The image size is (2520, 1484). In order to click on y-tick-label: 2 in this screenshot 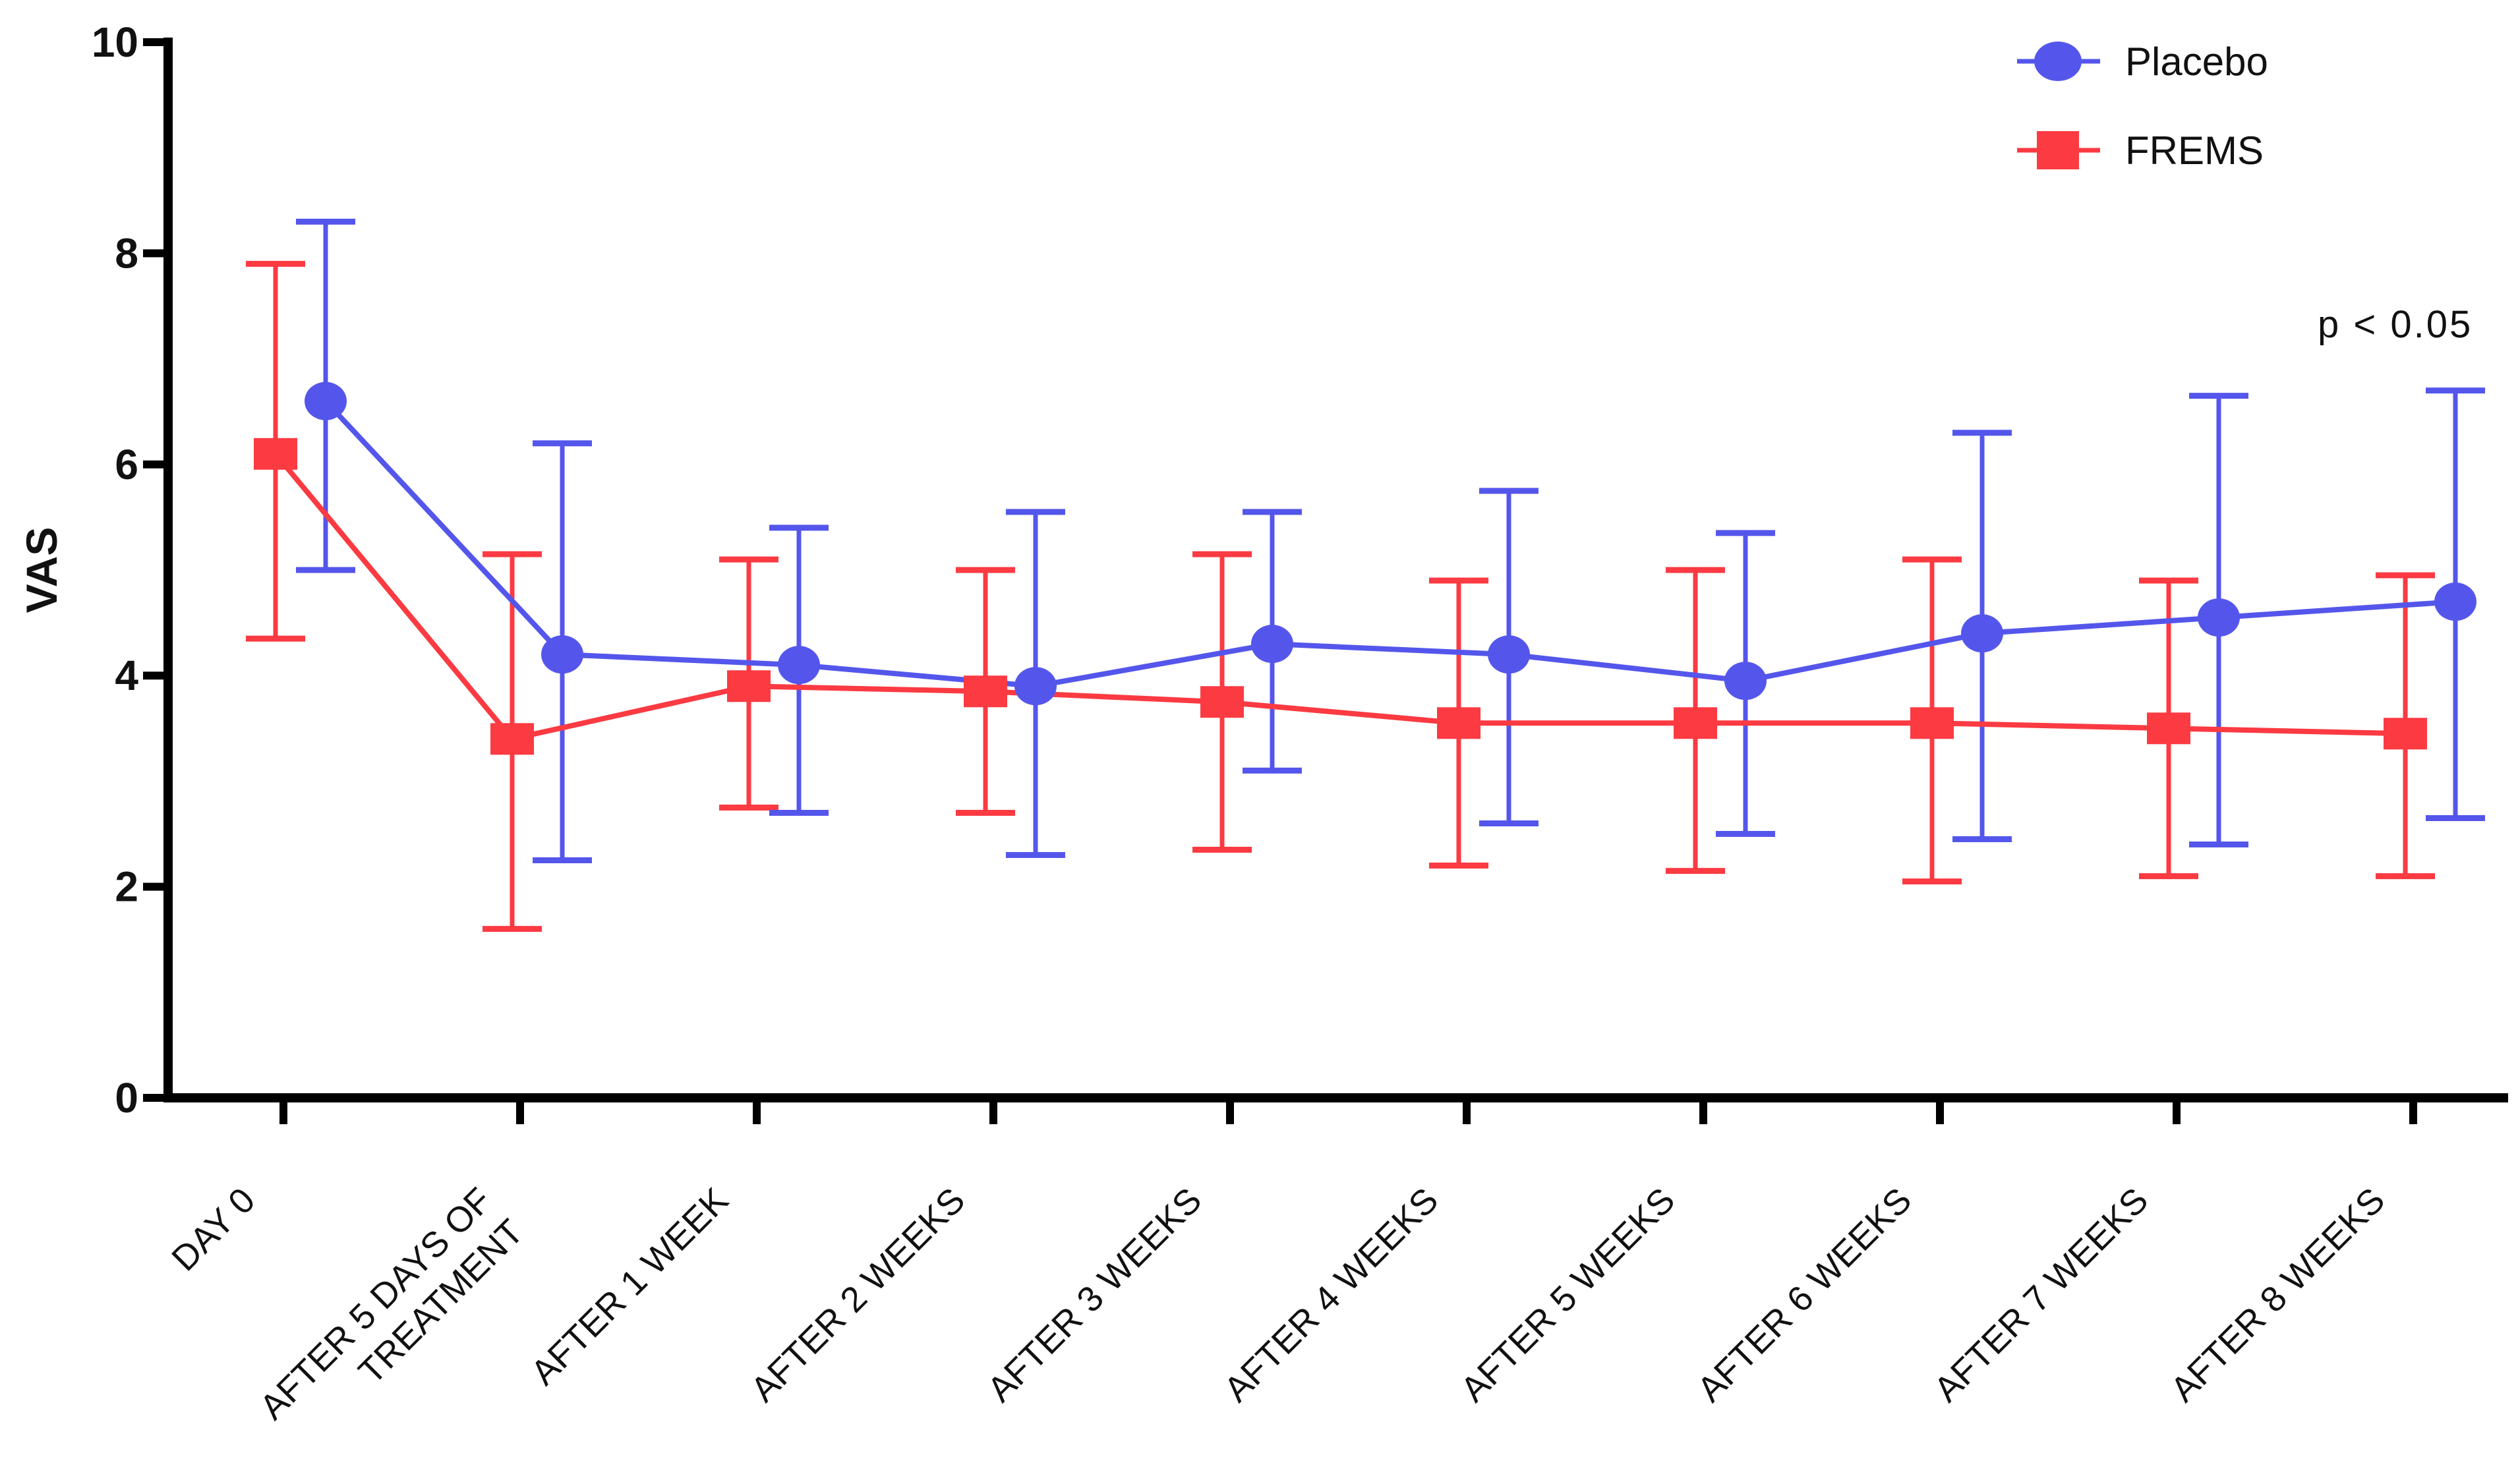, I will do `click(126, 887)`.